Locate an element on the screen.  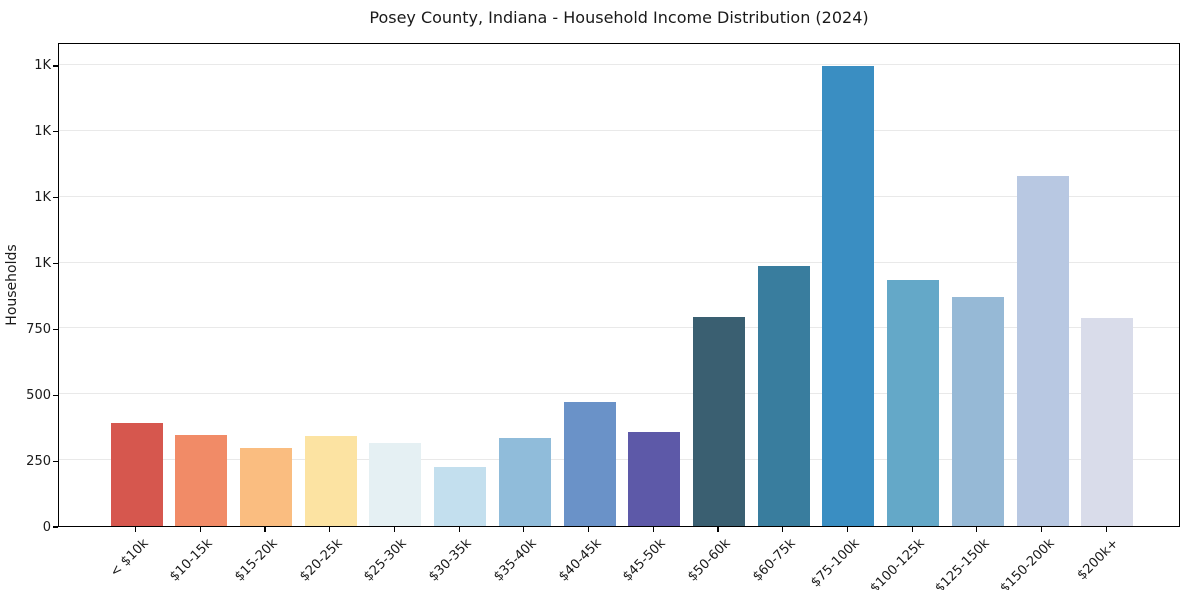
bar-100-125k is located at coordinates (913, 402).